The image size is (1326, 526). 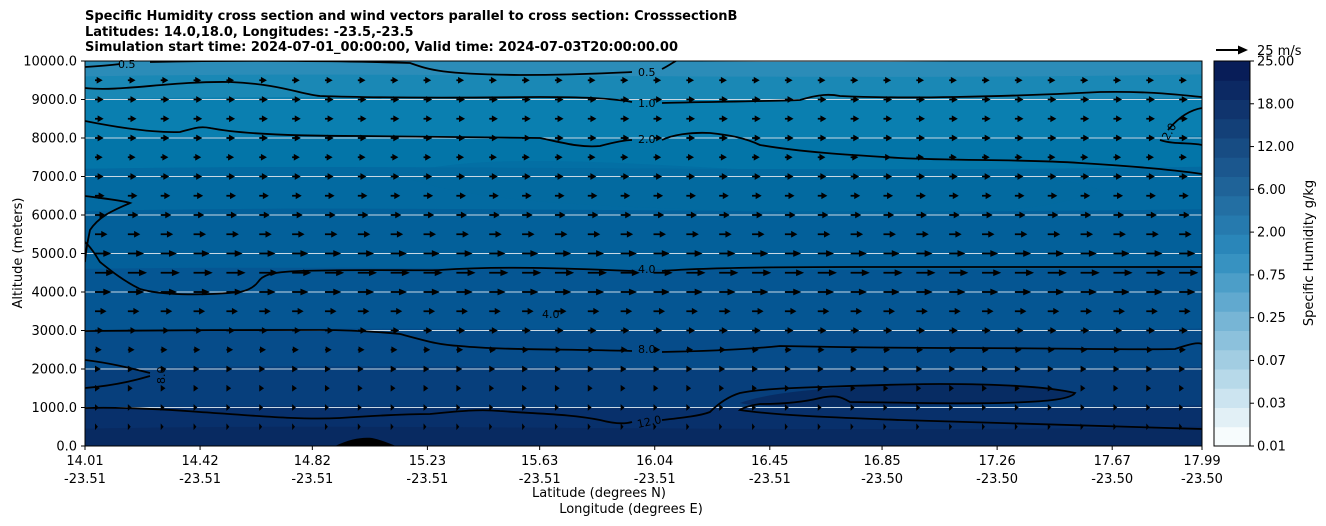 I want to click on x-tick-label-lat: 16.45, so click(x=769, y=461).